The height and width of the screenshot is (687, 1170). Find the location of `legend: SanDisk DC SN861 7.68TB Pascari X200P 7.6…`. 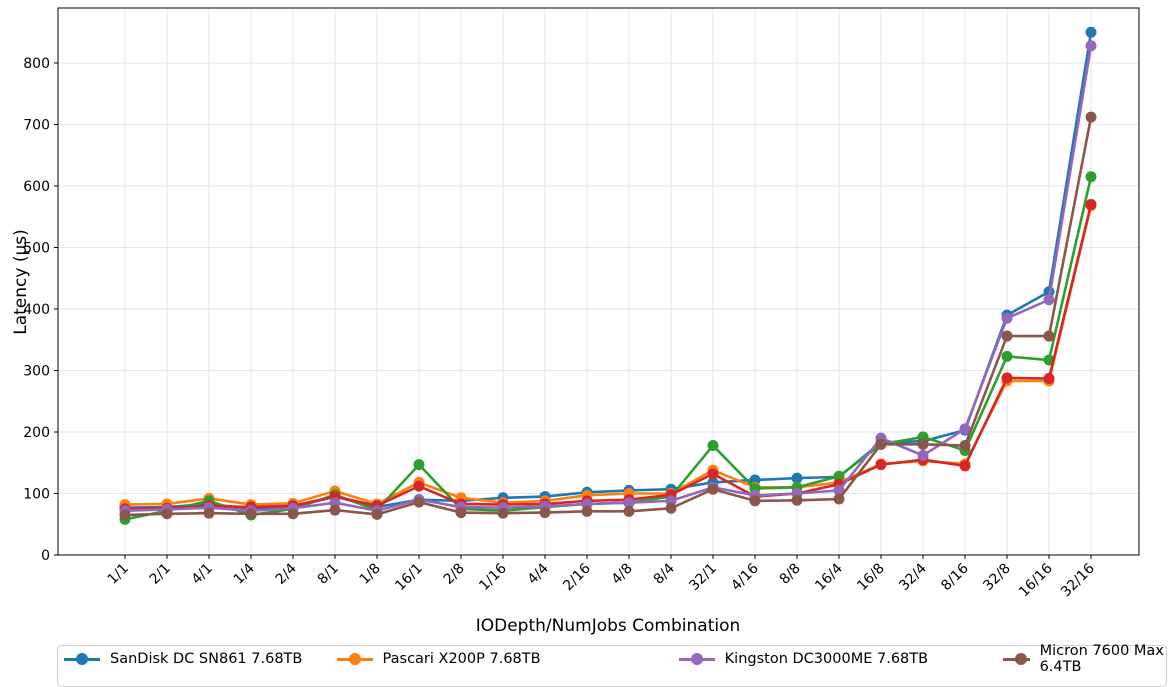

legend: SanDisk DC SN861 7.68TB Pascari X200P 7.6… is located at coordinates (612, 665).